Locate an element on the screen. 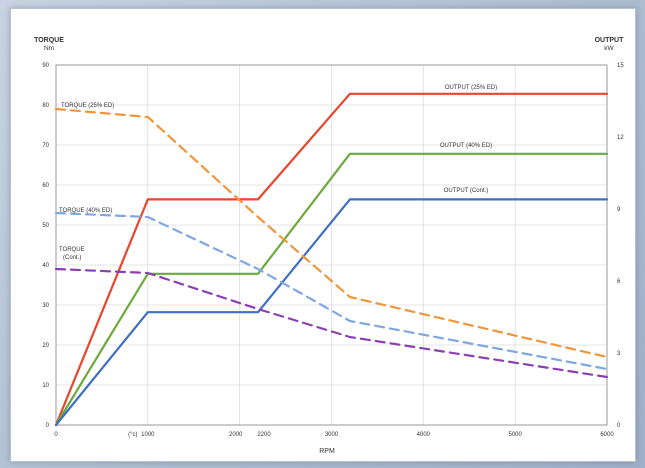  series-label-5: TORQUE is located at coordinates (72, 250).